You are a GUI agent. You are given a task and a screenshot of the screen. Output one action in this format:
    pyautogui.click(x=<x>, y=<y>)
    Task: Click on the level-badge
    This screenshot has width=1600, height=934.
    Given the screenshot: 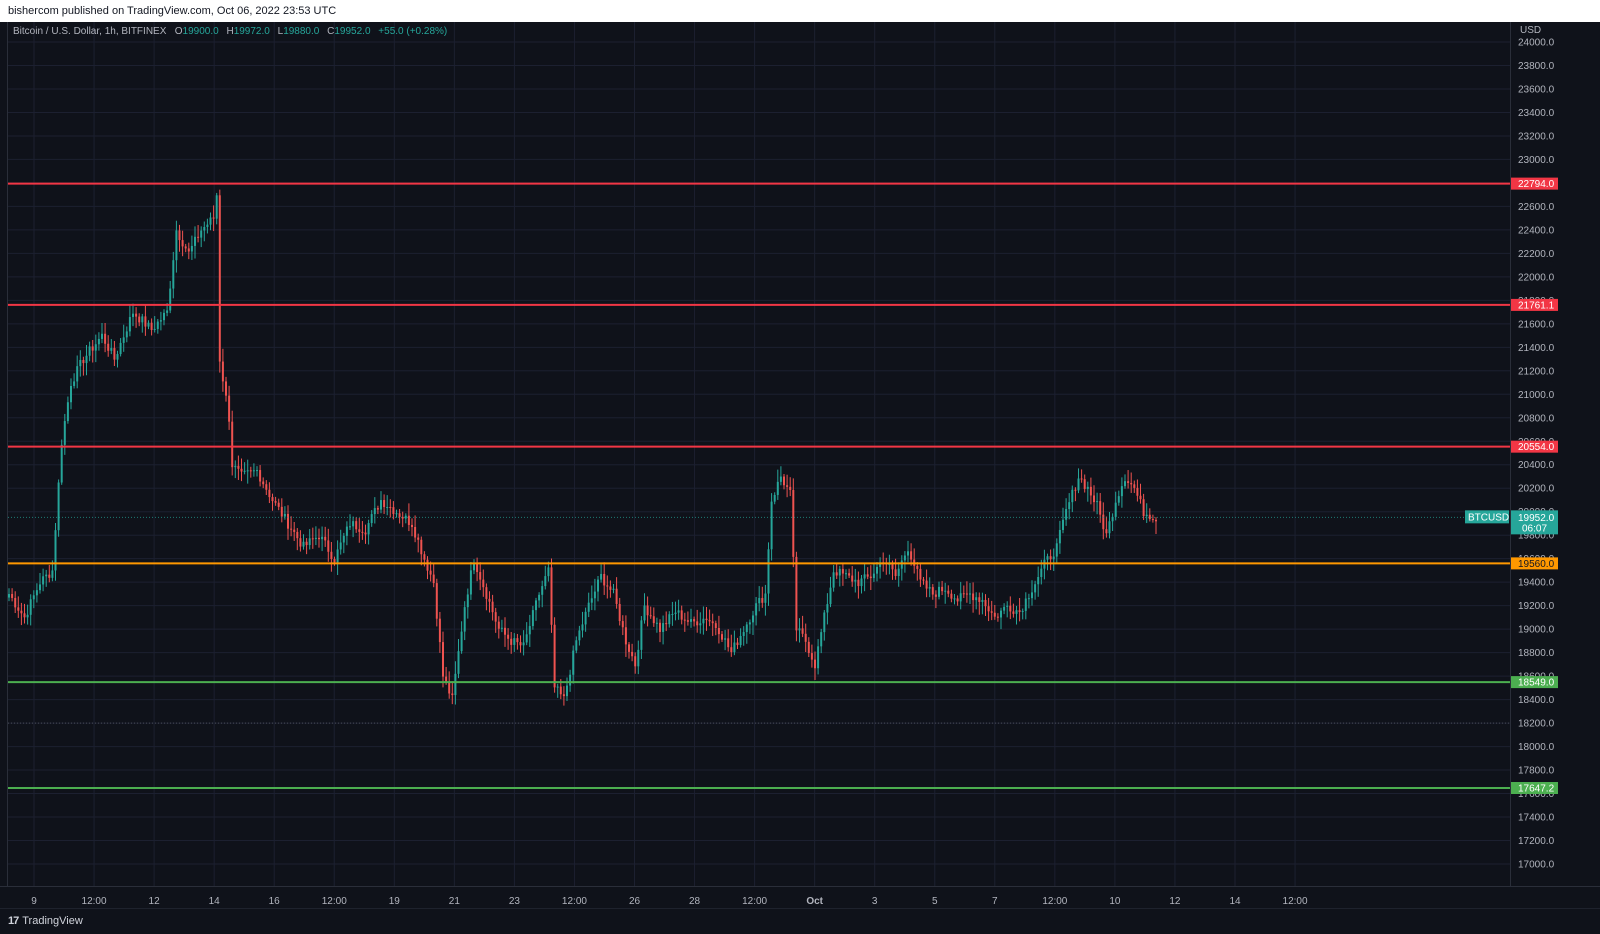 What is the action you would take?
    pyautogui.click(x=1534, y=563)
    